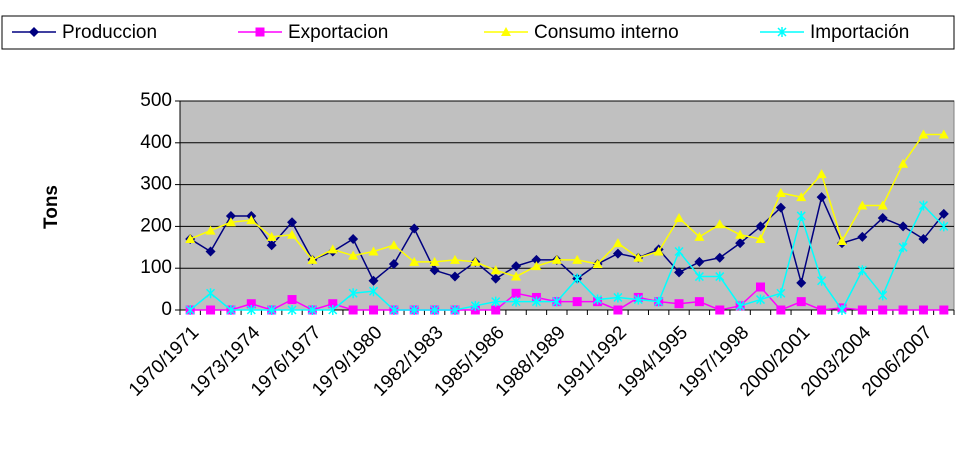 The height and width of the screenshot is (456, 956). Describe the element at coordinates (859, 32) in the screenshot. I see `legend-label: Importación` at that location.